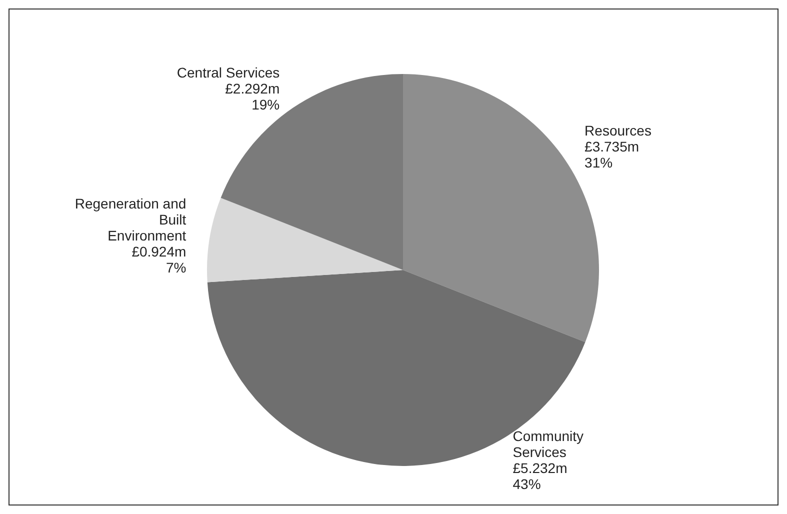 This screenshot has width=787, height=514. Describe the element at coordinates (252, 96) in the screenshot. I see `data-label: £2.292m 19%` at that location.